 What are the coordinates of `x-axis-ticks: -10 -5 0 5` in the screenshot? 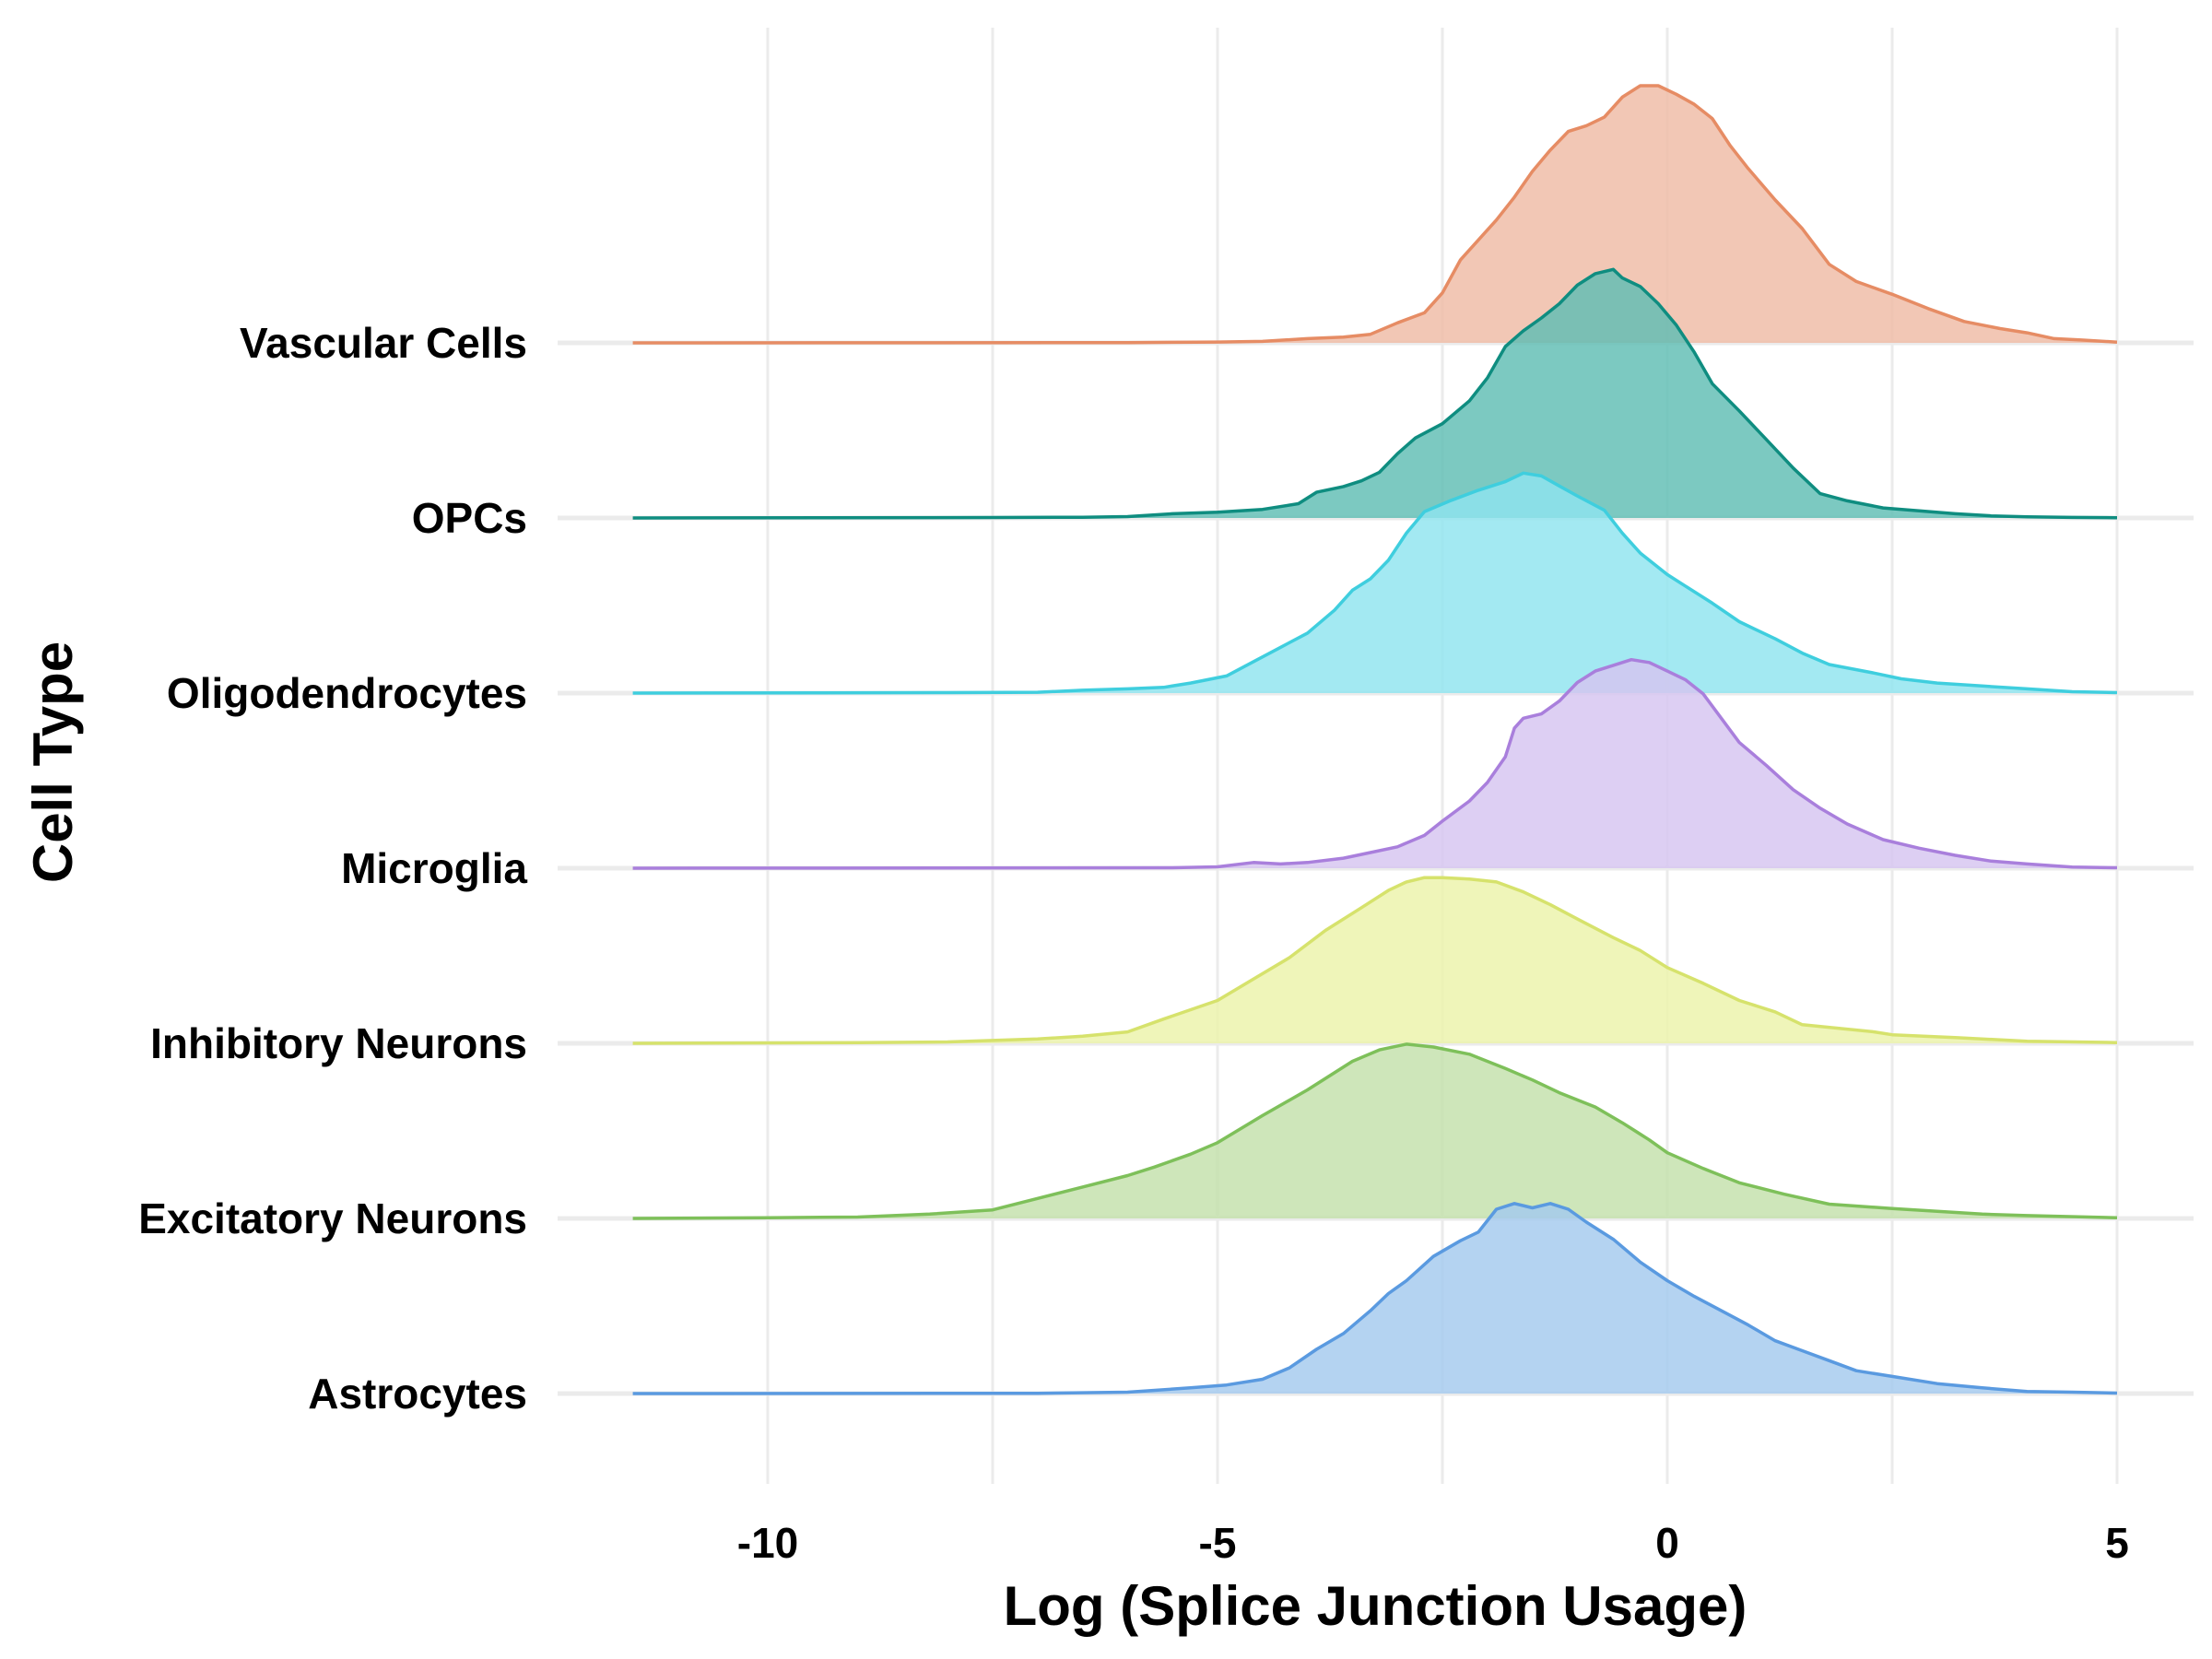 It's located at (1433, 1543).